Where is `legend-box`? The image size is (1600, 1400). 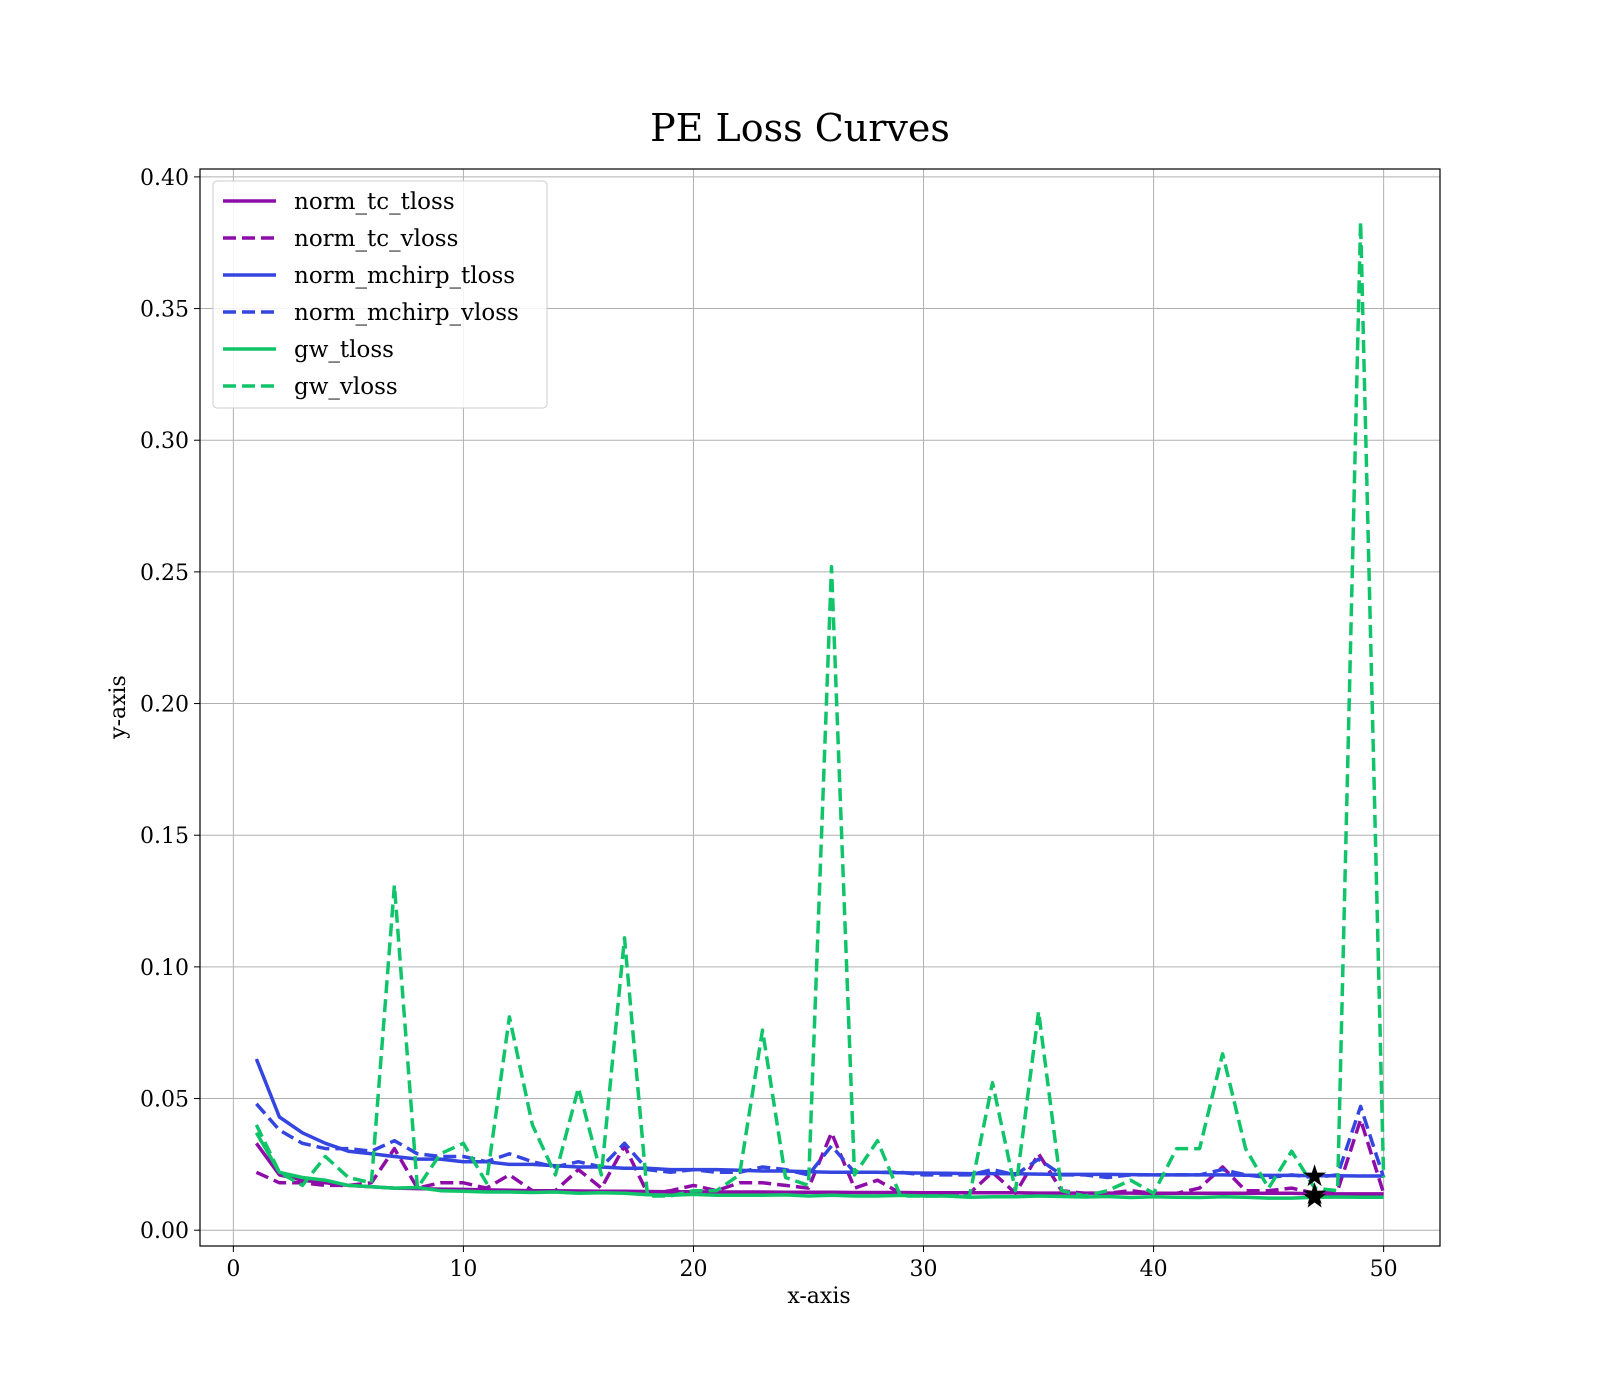 legend-box is located at coordinates (380, 294).